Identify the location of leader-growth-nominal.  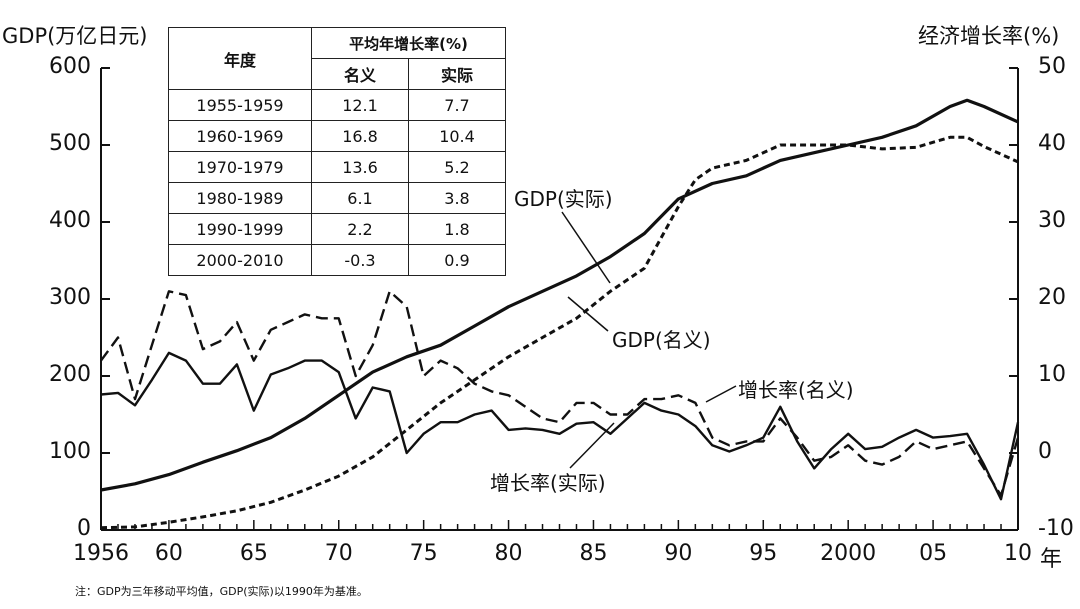
(721, 394).